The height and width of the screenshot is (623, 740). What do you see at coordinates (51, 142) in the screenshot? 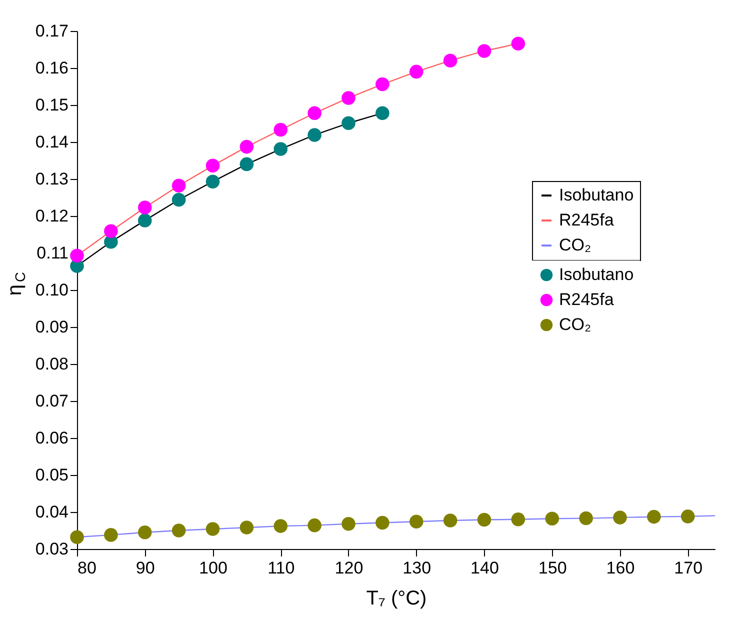
I see `y-tick-label: 0.14` at bounding box center [51, 142].